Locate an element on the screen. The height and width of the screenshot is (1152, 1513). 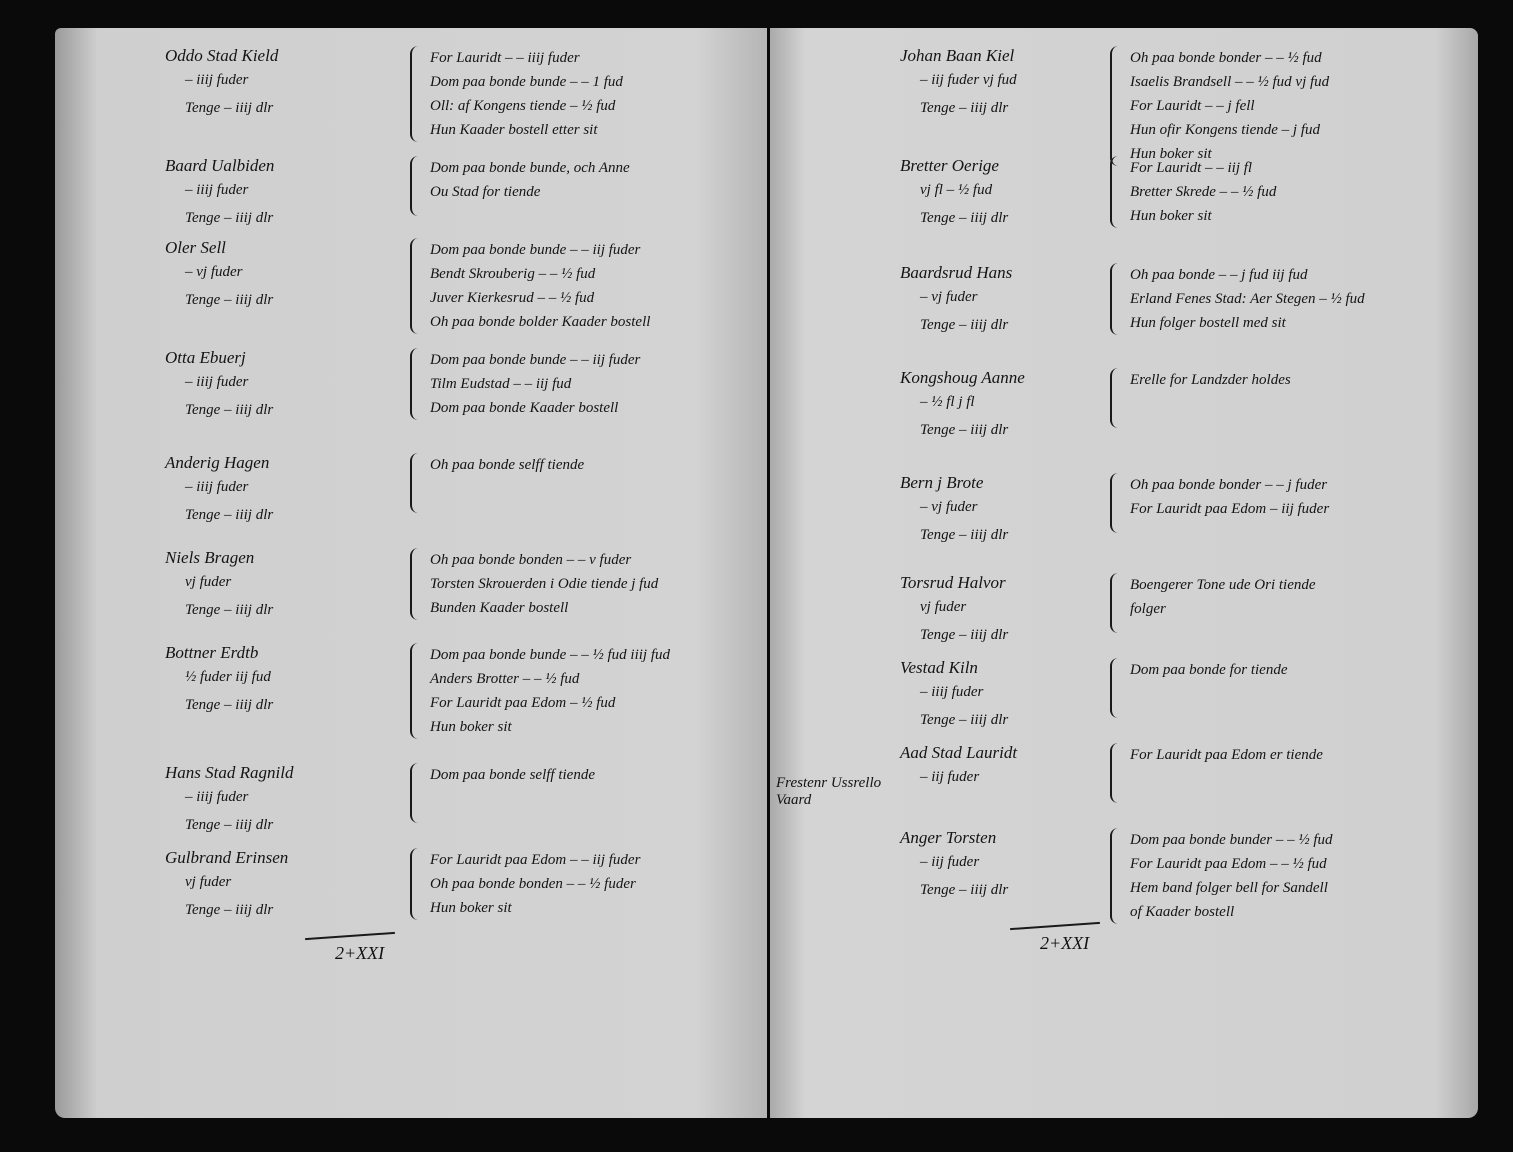
entry-note: For Lauridt paa Edom – – ½ fud is located at coordinates (1228, 864).